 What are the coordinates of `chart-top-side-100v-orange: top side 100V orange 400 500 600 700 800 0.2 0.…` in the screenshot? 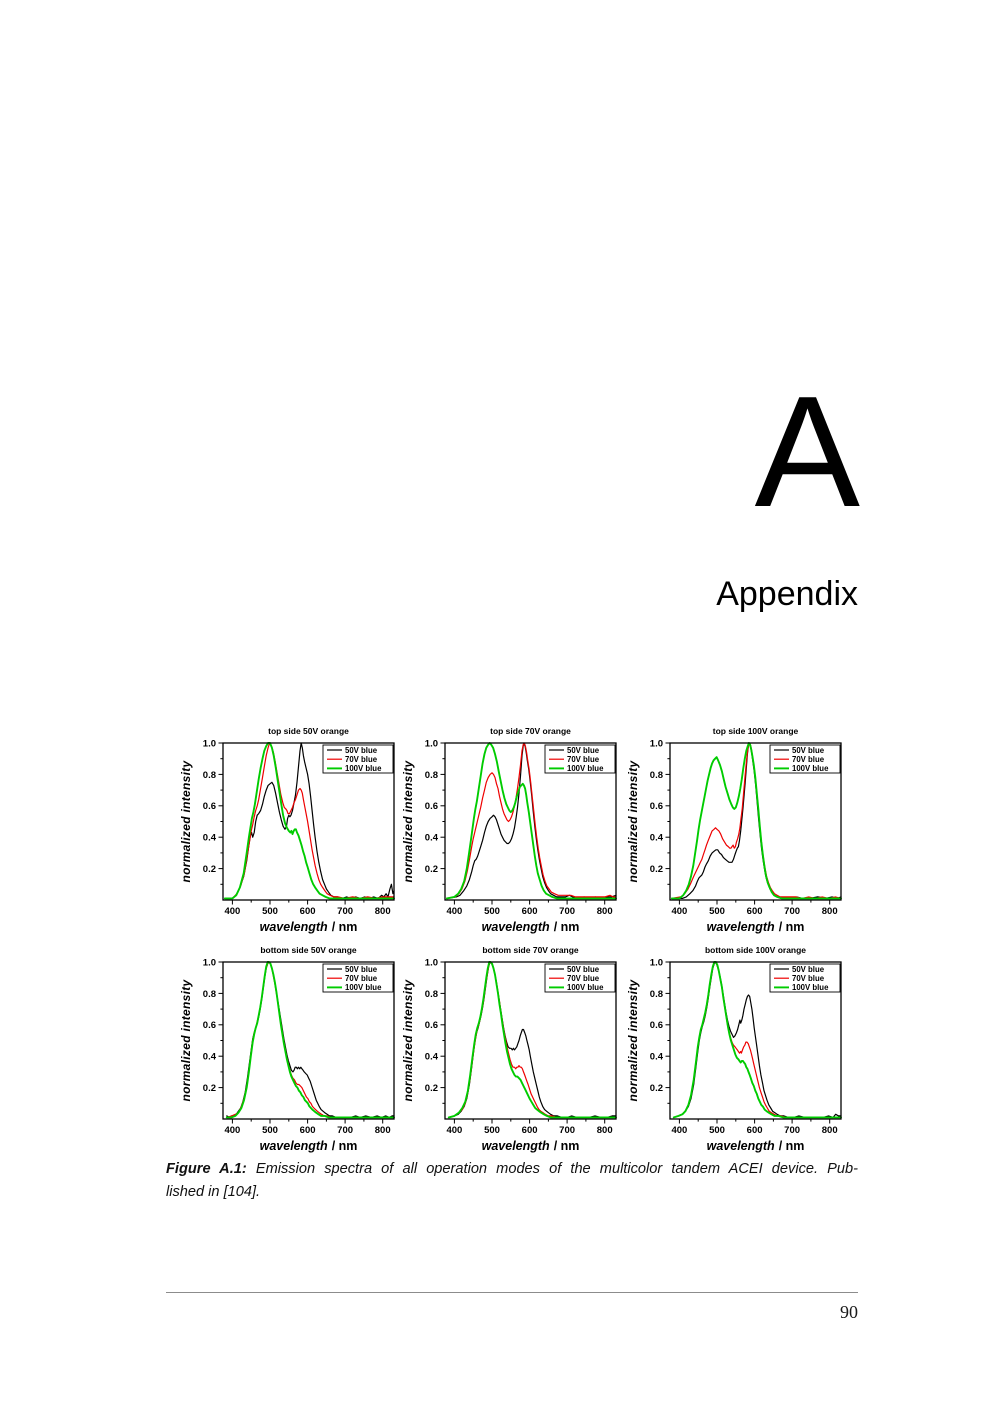 It's located at (728, 831).